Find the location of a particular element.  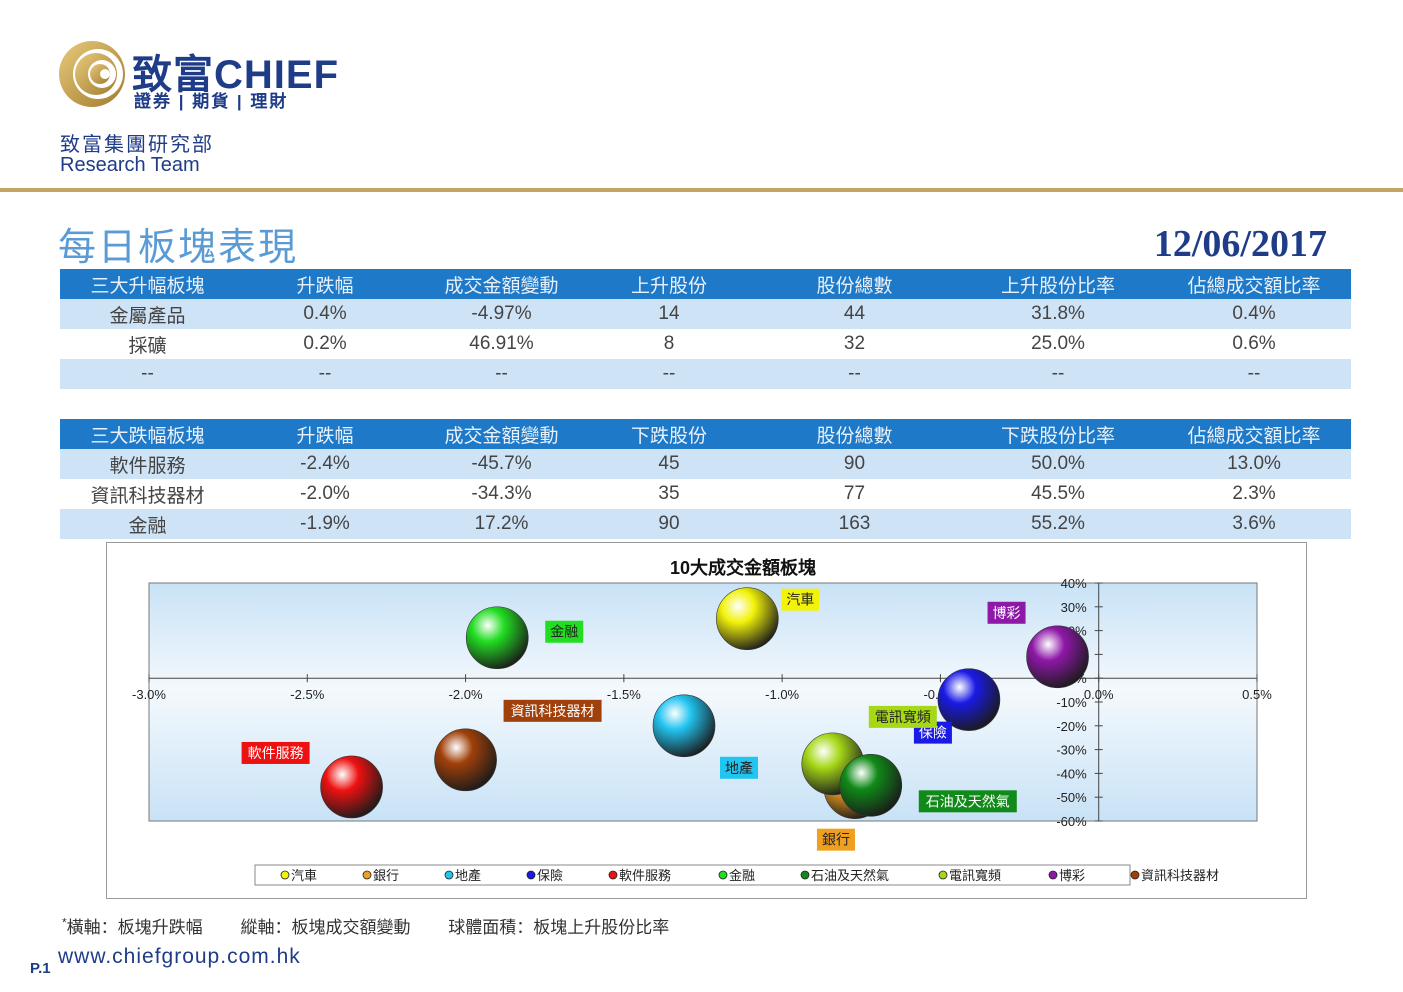

bubble-地產 is located at coordinates (684, 726).